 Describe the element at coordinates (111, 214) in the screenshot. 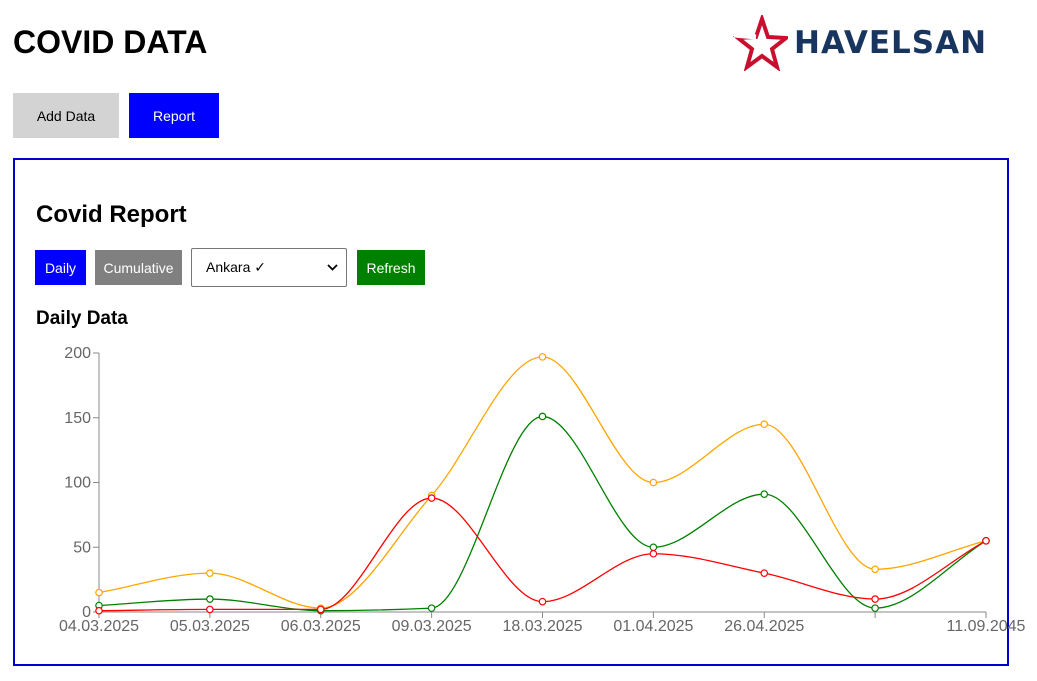

I see `report-title: Covid Report` at that location.